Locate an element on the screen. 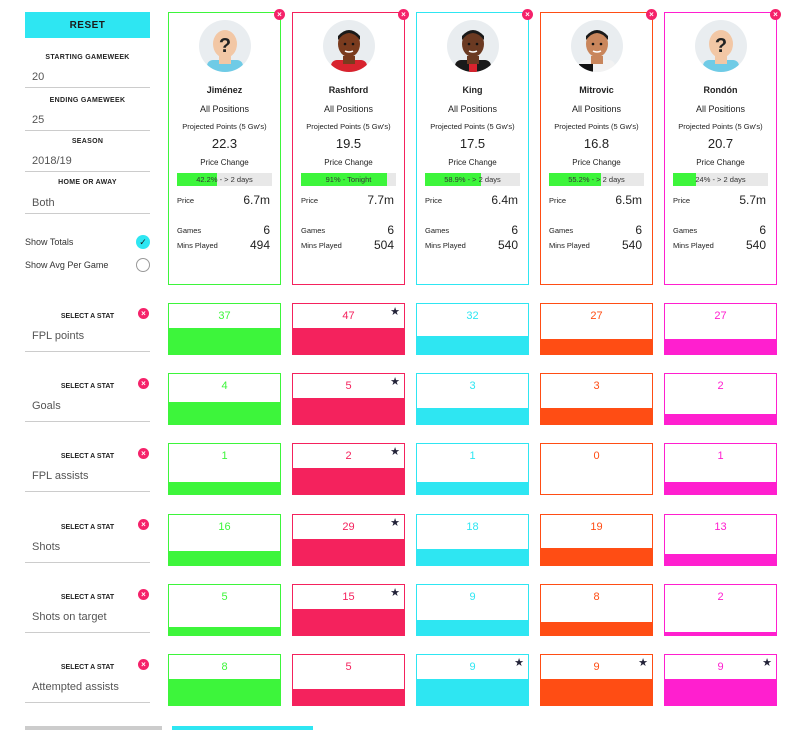 This screenshot has width=800, height=730. stat-selector: SELECT A STAT × Shots on target is located at coordinates (87, 613).